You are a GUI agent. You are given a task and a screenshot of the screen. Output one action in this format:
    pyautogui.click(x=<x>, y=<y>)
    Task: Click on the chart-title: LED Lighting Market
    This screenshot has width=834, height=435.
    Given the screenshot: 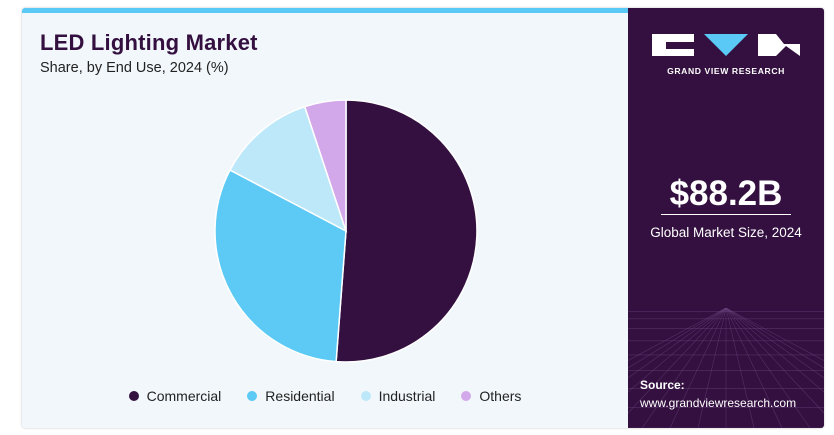 What is the action you would take?
    pyautogui.click(x=149, y=42)
    